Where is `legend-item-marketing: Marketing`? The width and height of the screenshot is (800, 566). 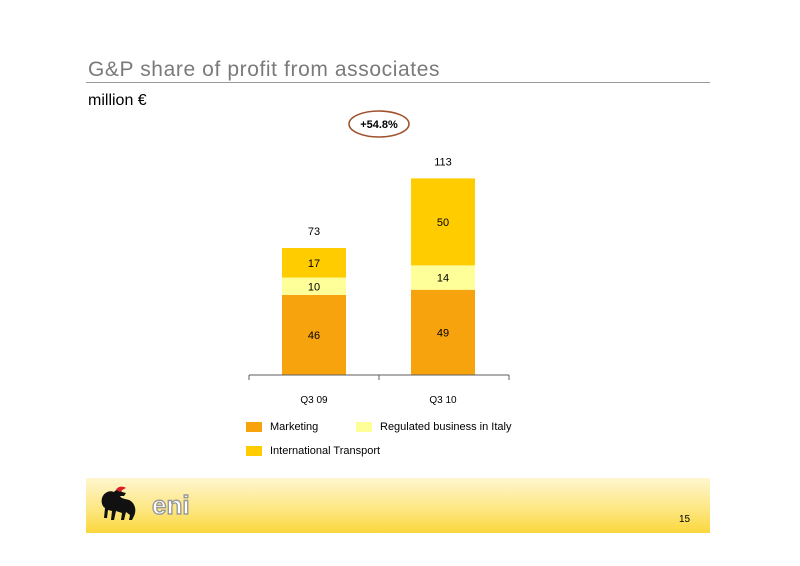 legend-item-marketing: Marketing is located at coordinates (282, 427).